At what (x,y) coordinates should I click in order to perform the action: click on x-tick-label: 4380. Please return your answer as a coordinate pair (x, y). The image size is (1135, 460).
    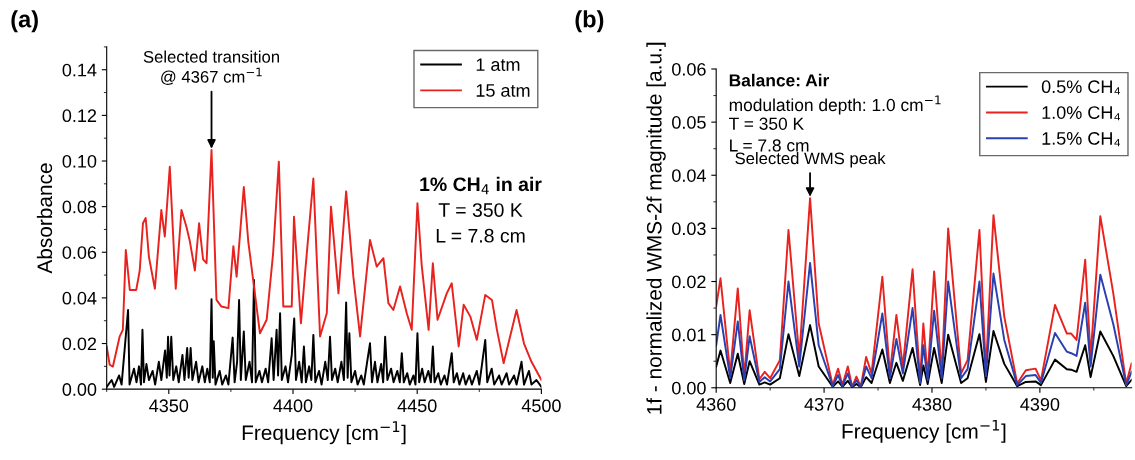
    Looking at the image, I should click on (932, 404).